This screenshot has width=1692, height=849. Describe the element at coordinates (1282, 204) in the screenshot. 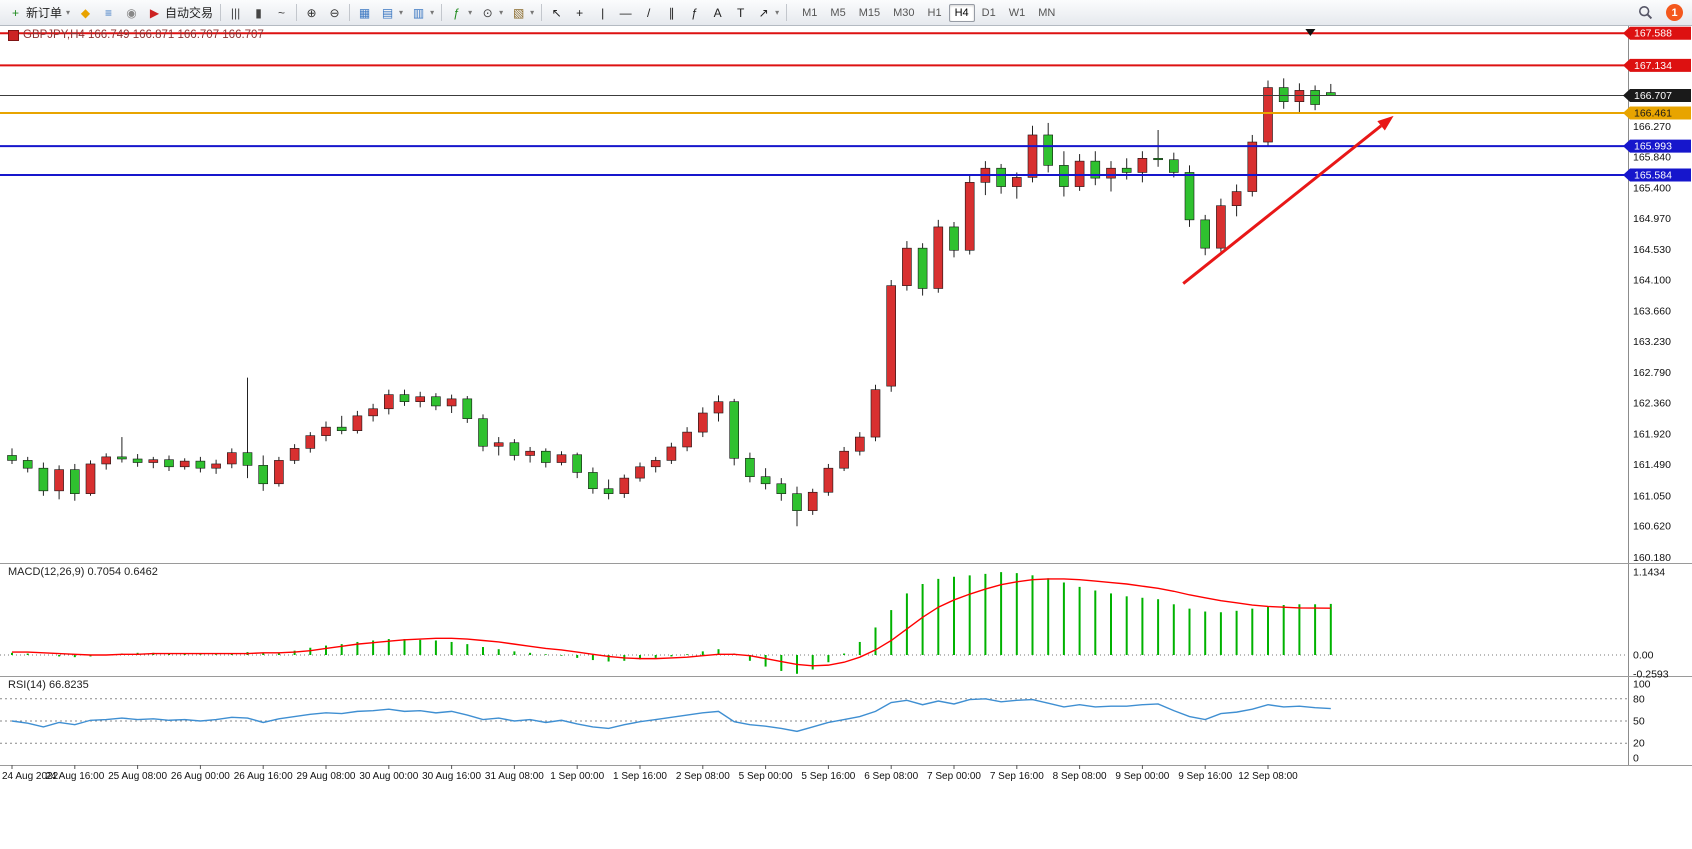

I see `trend-arrow` at that location.